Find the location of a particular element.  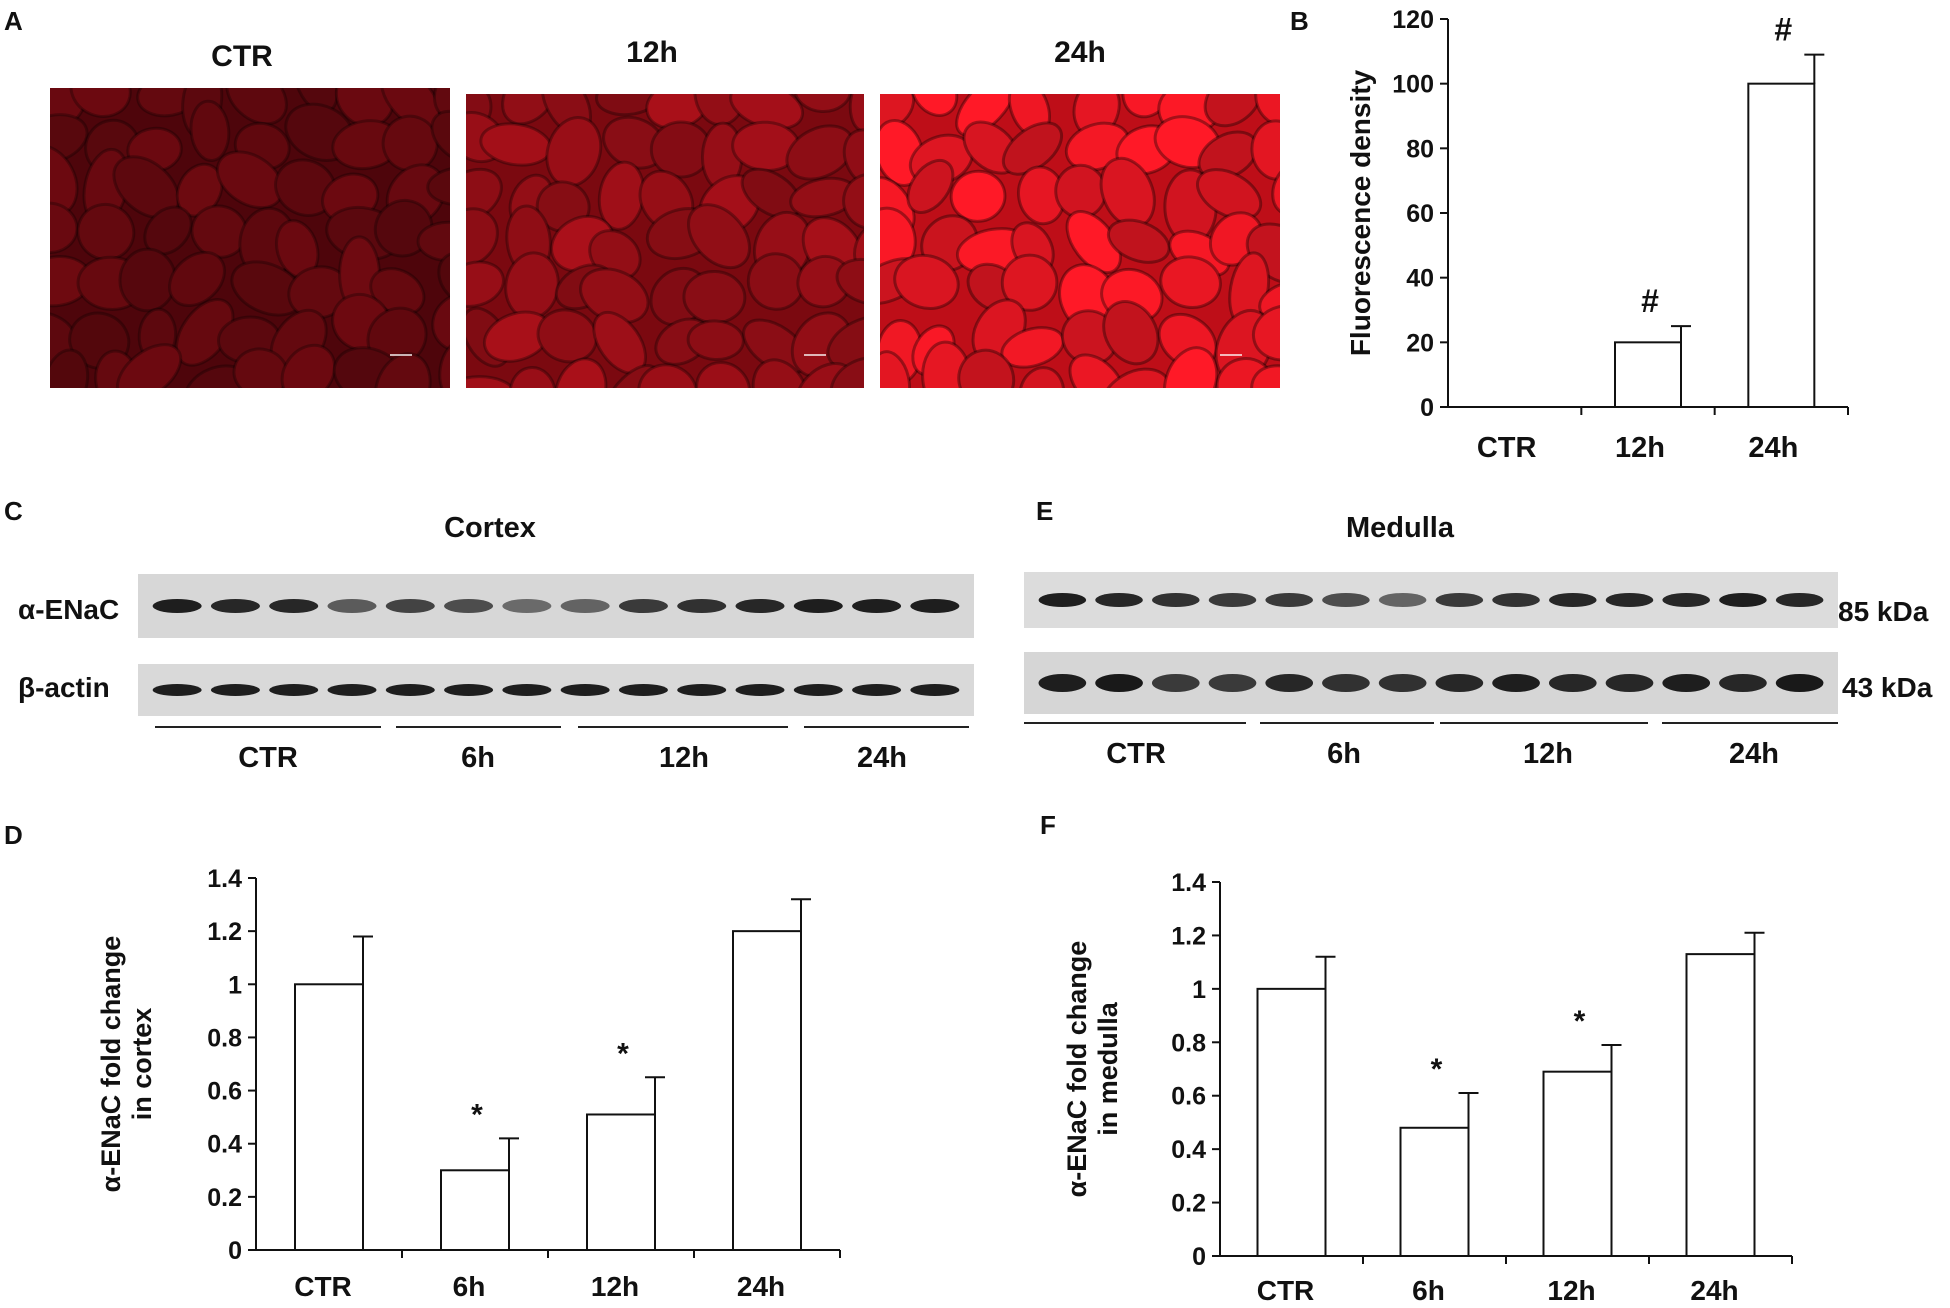

y-axis-label: α-ENaC fold change in medulla is located at coordinates (1092, 1069).